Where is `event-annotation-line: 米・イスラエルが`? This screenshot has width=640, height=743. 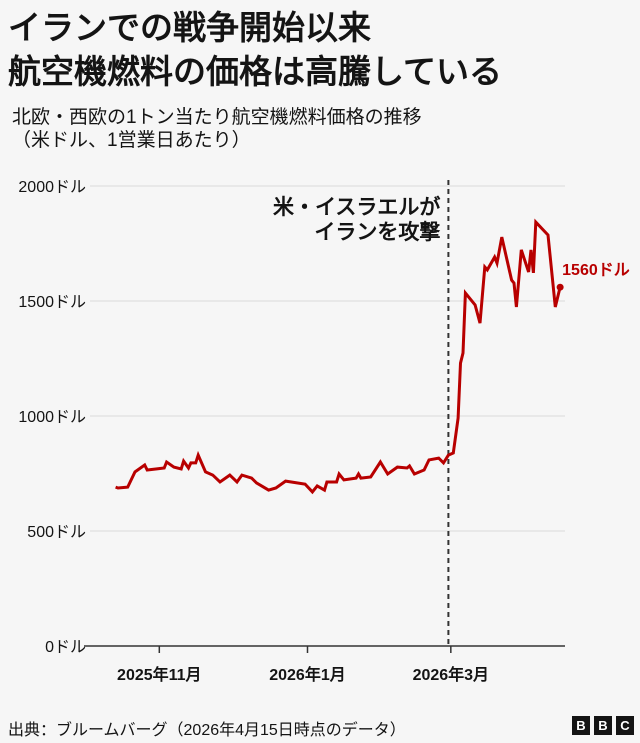
event-annotation-line: 米・イスラエルが is located at coordinates (356, 207).